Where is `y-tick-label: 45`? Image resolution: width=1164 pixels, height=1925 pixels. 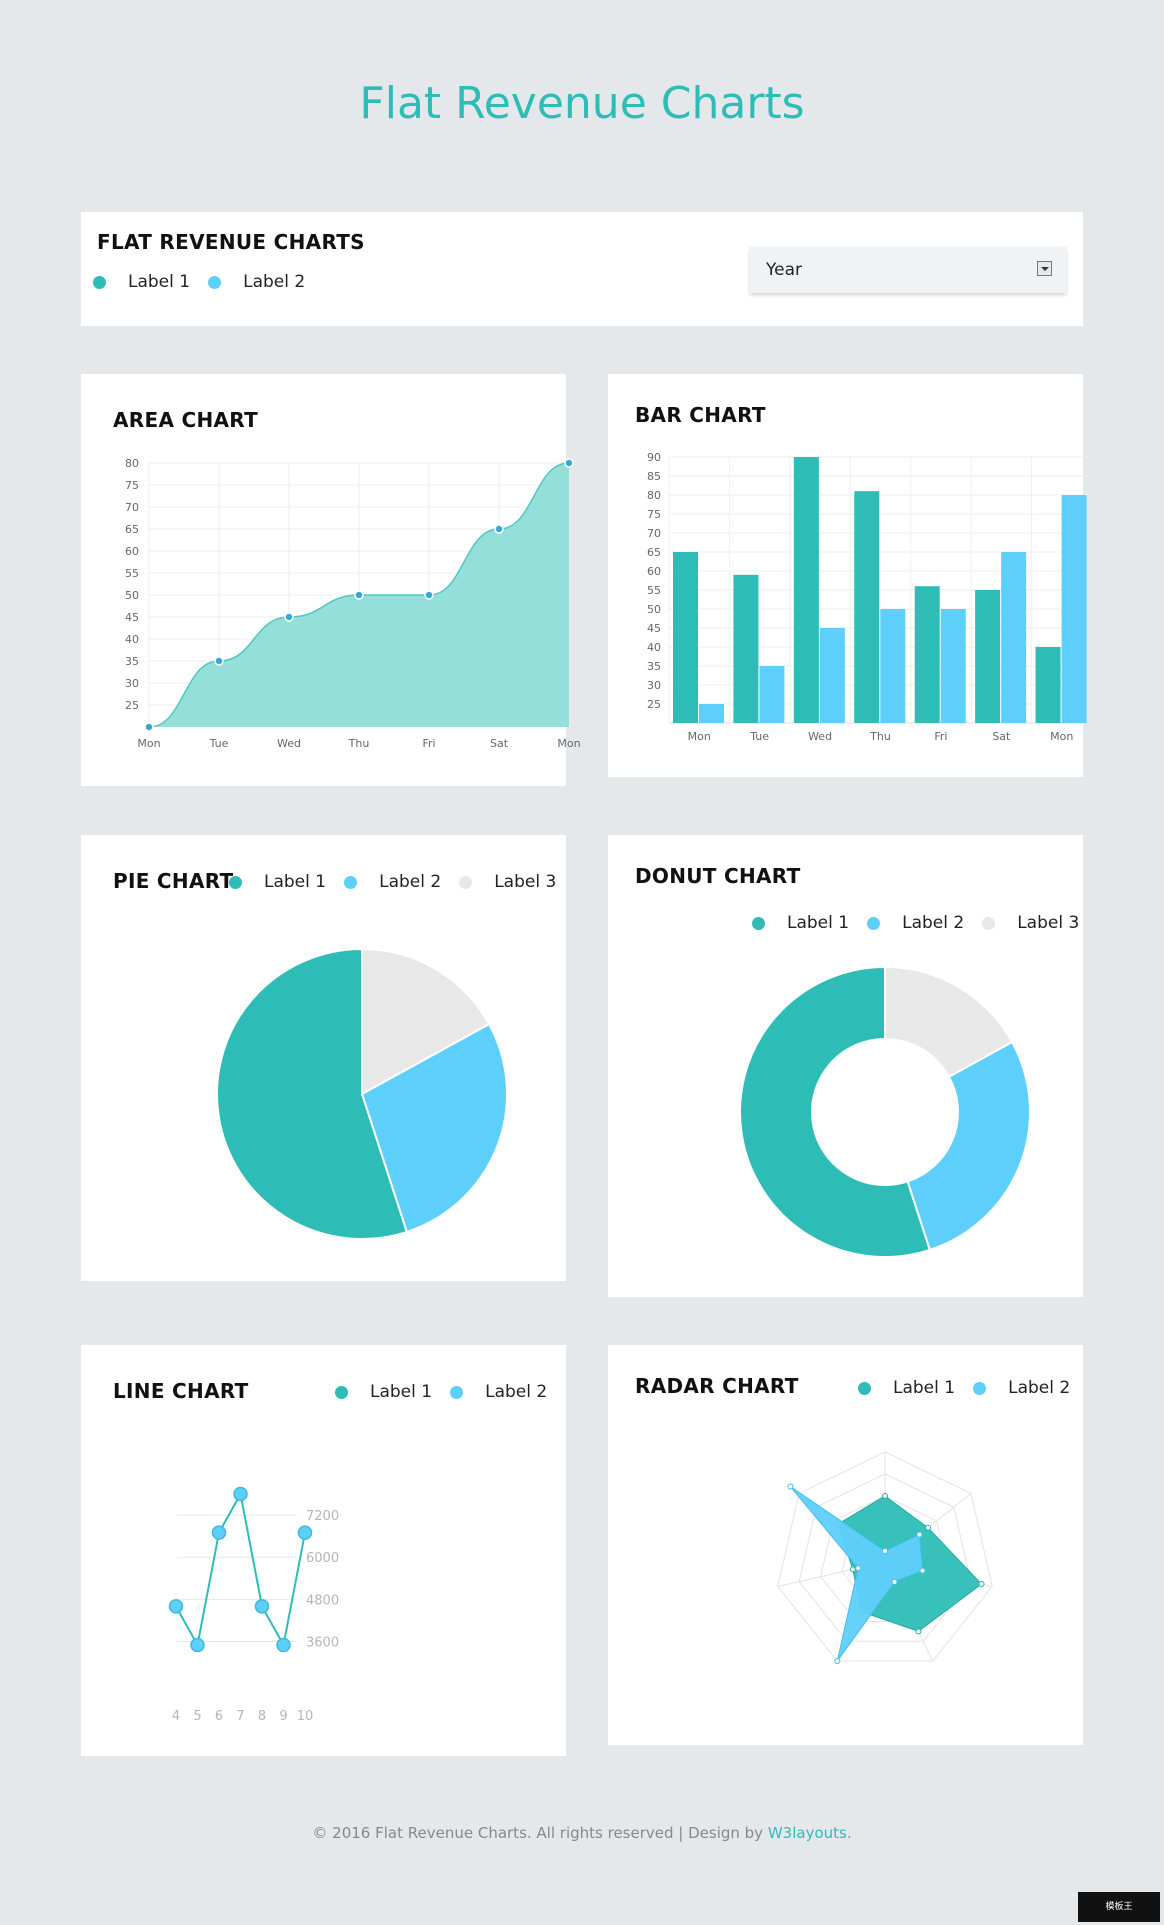 y-tick-label: 45 is located at coordinates (654, 628).